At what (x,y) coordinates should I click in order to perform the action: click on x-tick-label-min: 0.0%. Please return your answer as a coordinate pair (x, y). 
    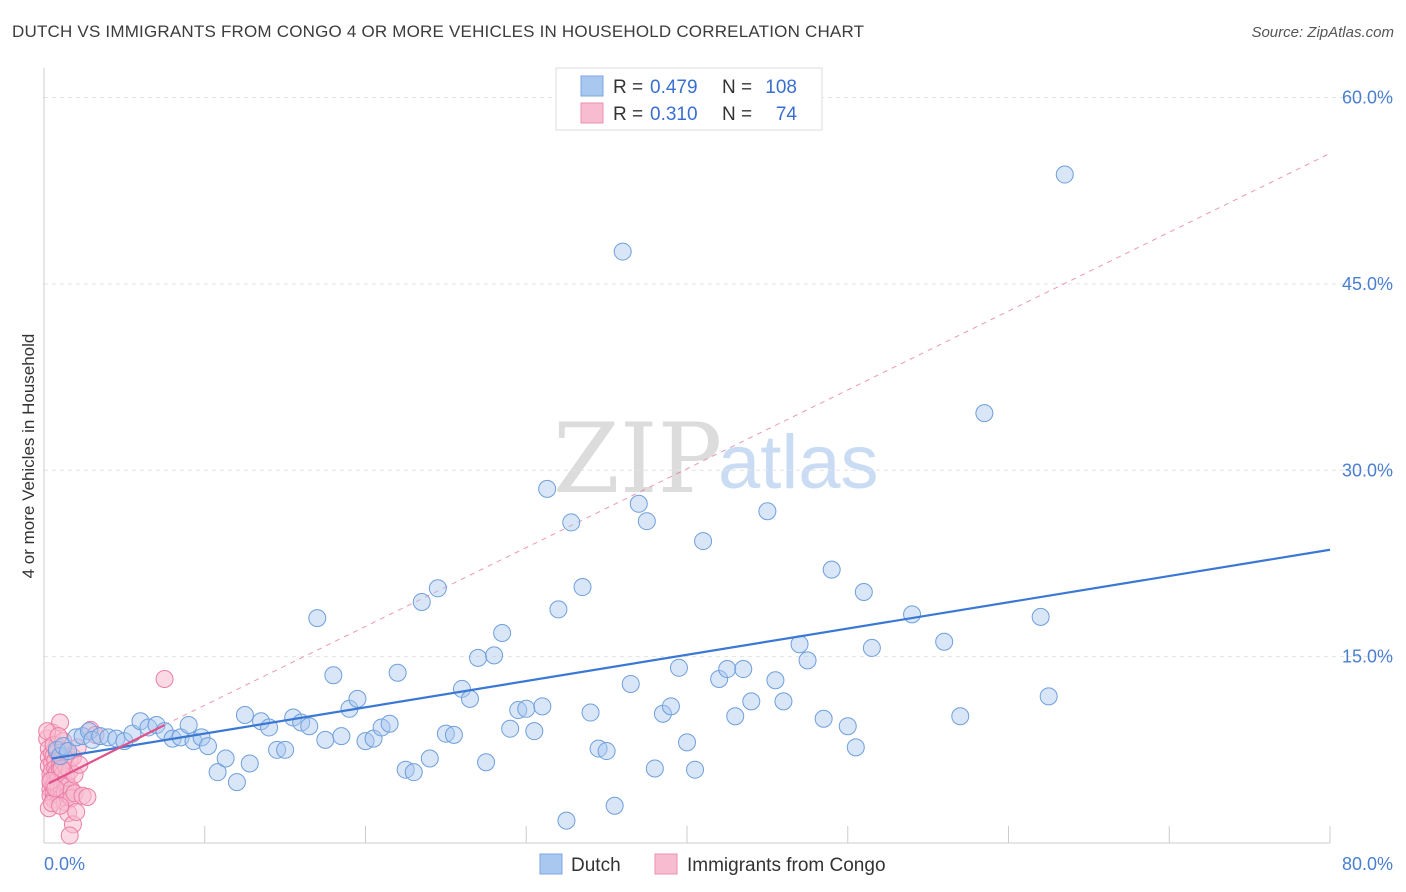
    Looking at the image, I should click on (64, 864).